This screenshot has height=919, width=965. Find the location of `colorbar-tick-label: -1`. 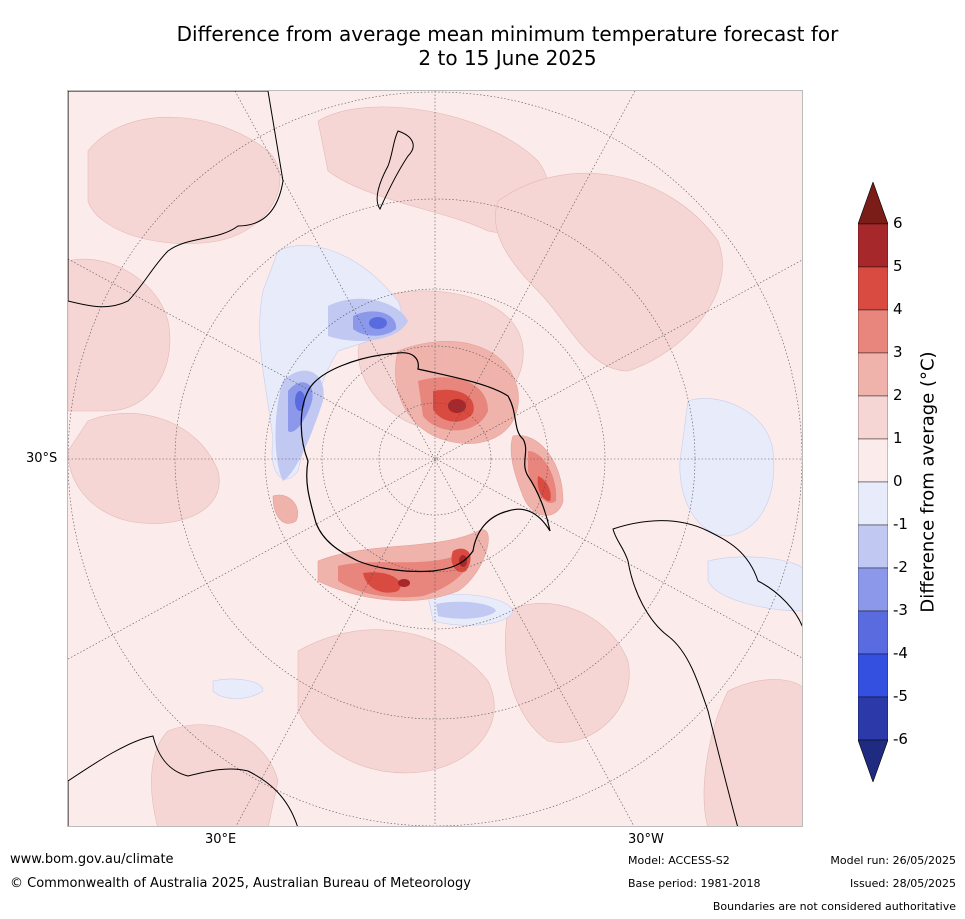

colorbar-tick-label: -1 is located at coordinates (900, 524).